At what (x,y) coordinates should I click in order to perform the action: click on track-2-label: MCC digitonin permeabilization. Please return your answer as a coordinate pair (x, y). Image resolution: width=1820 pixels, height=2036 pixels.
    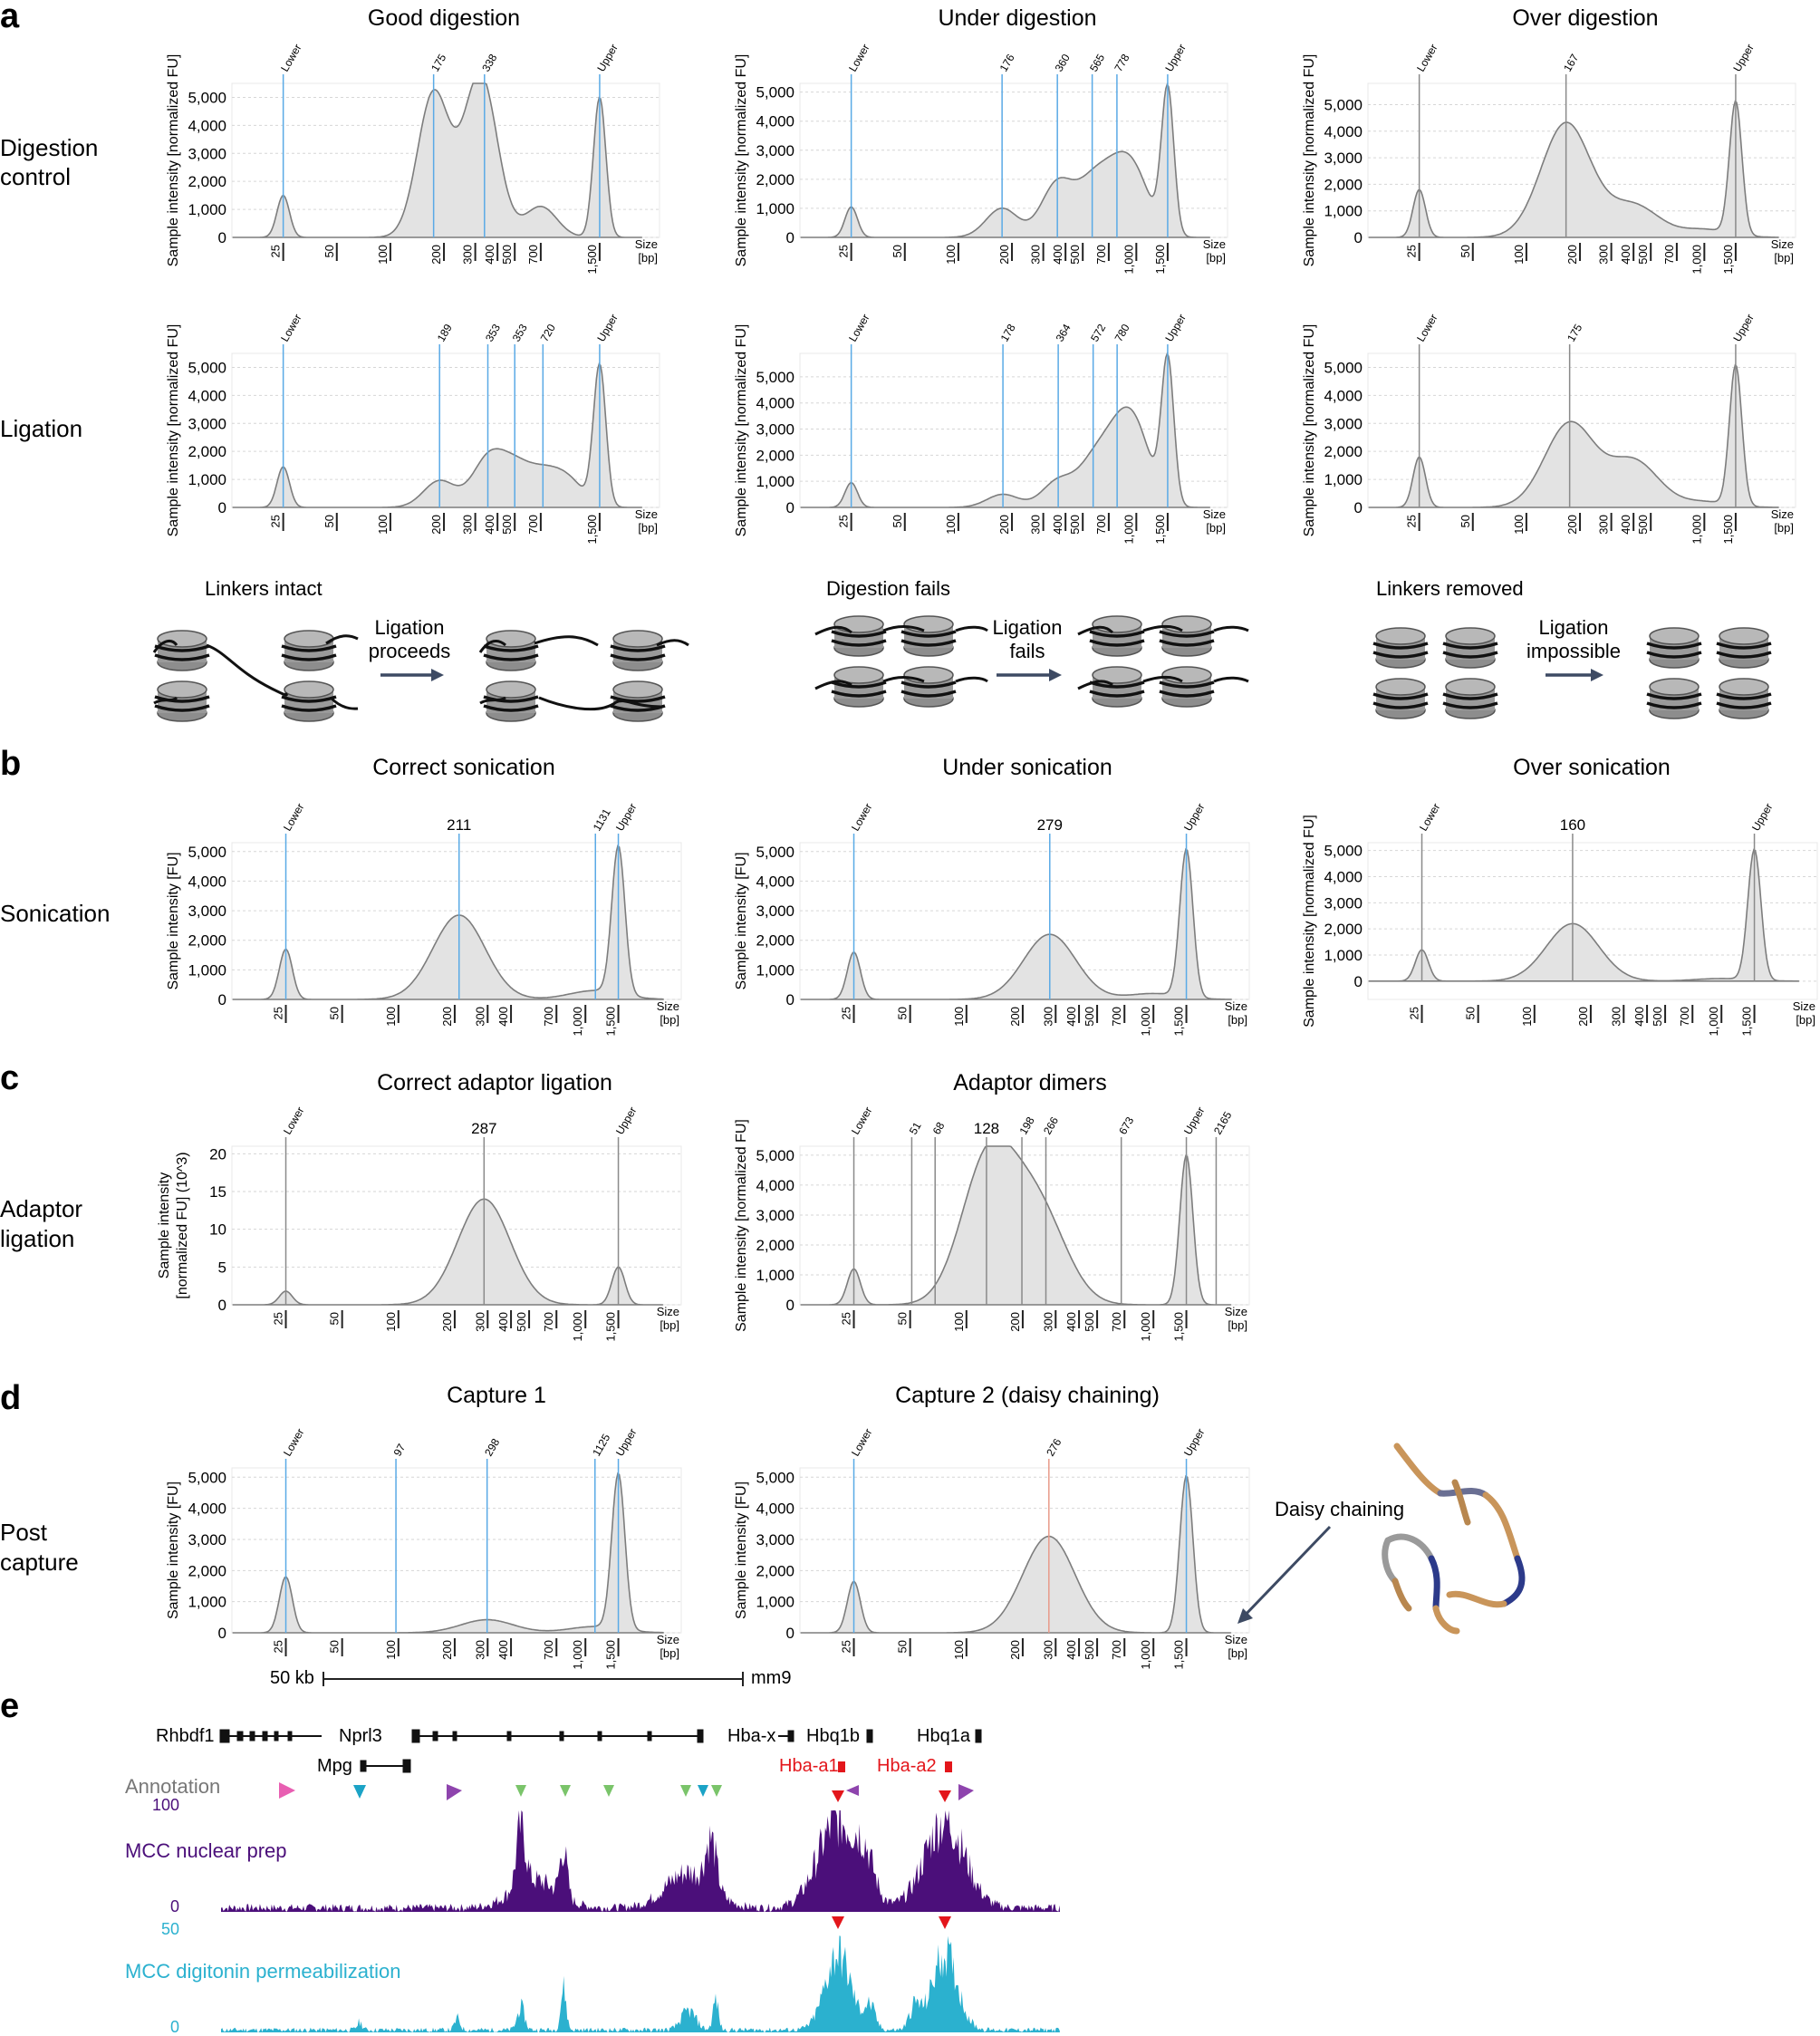
    Looking at the image, I should click on (262, 1971).